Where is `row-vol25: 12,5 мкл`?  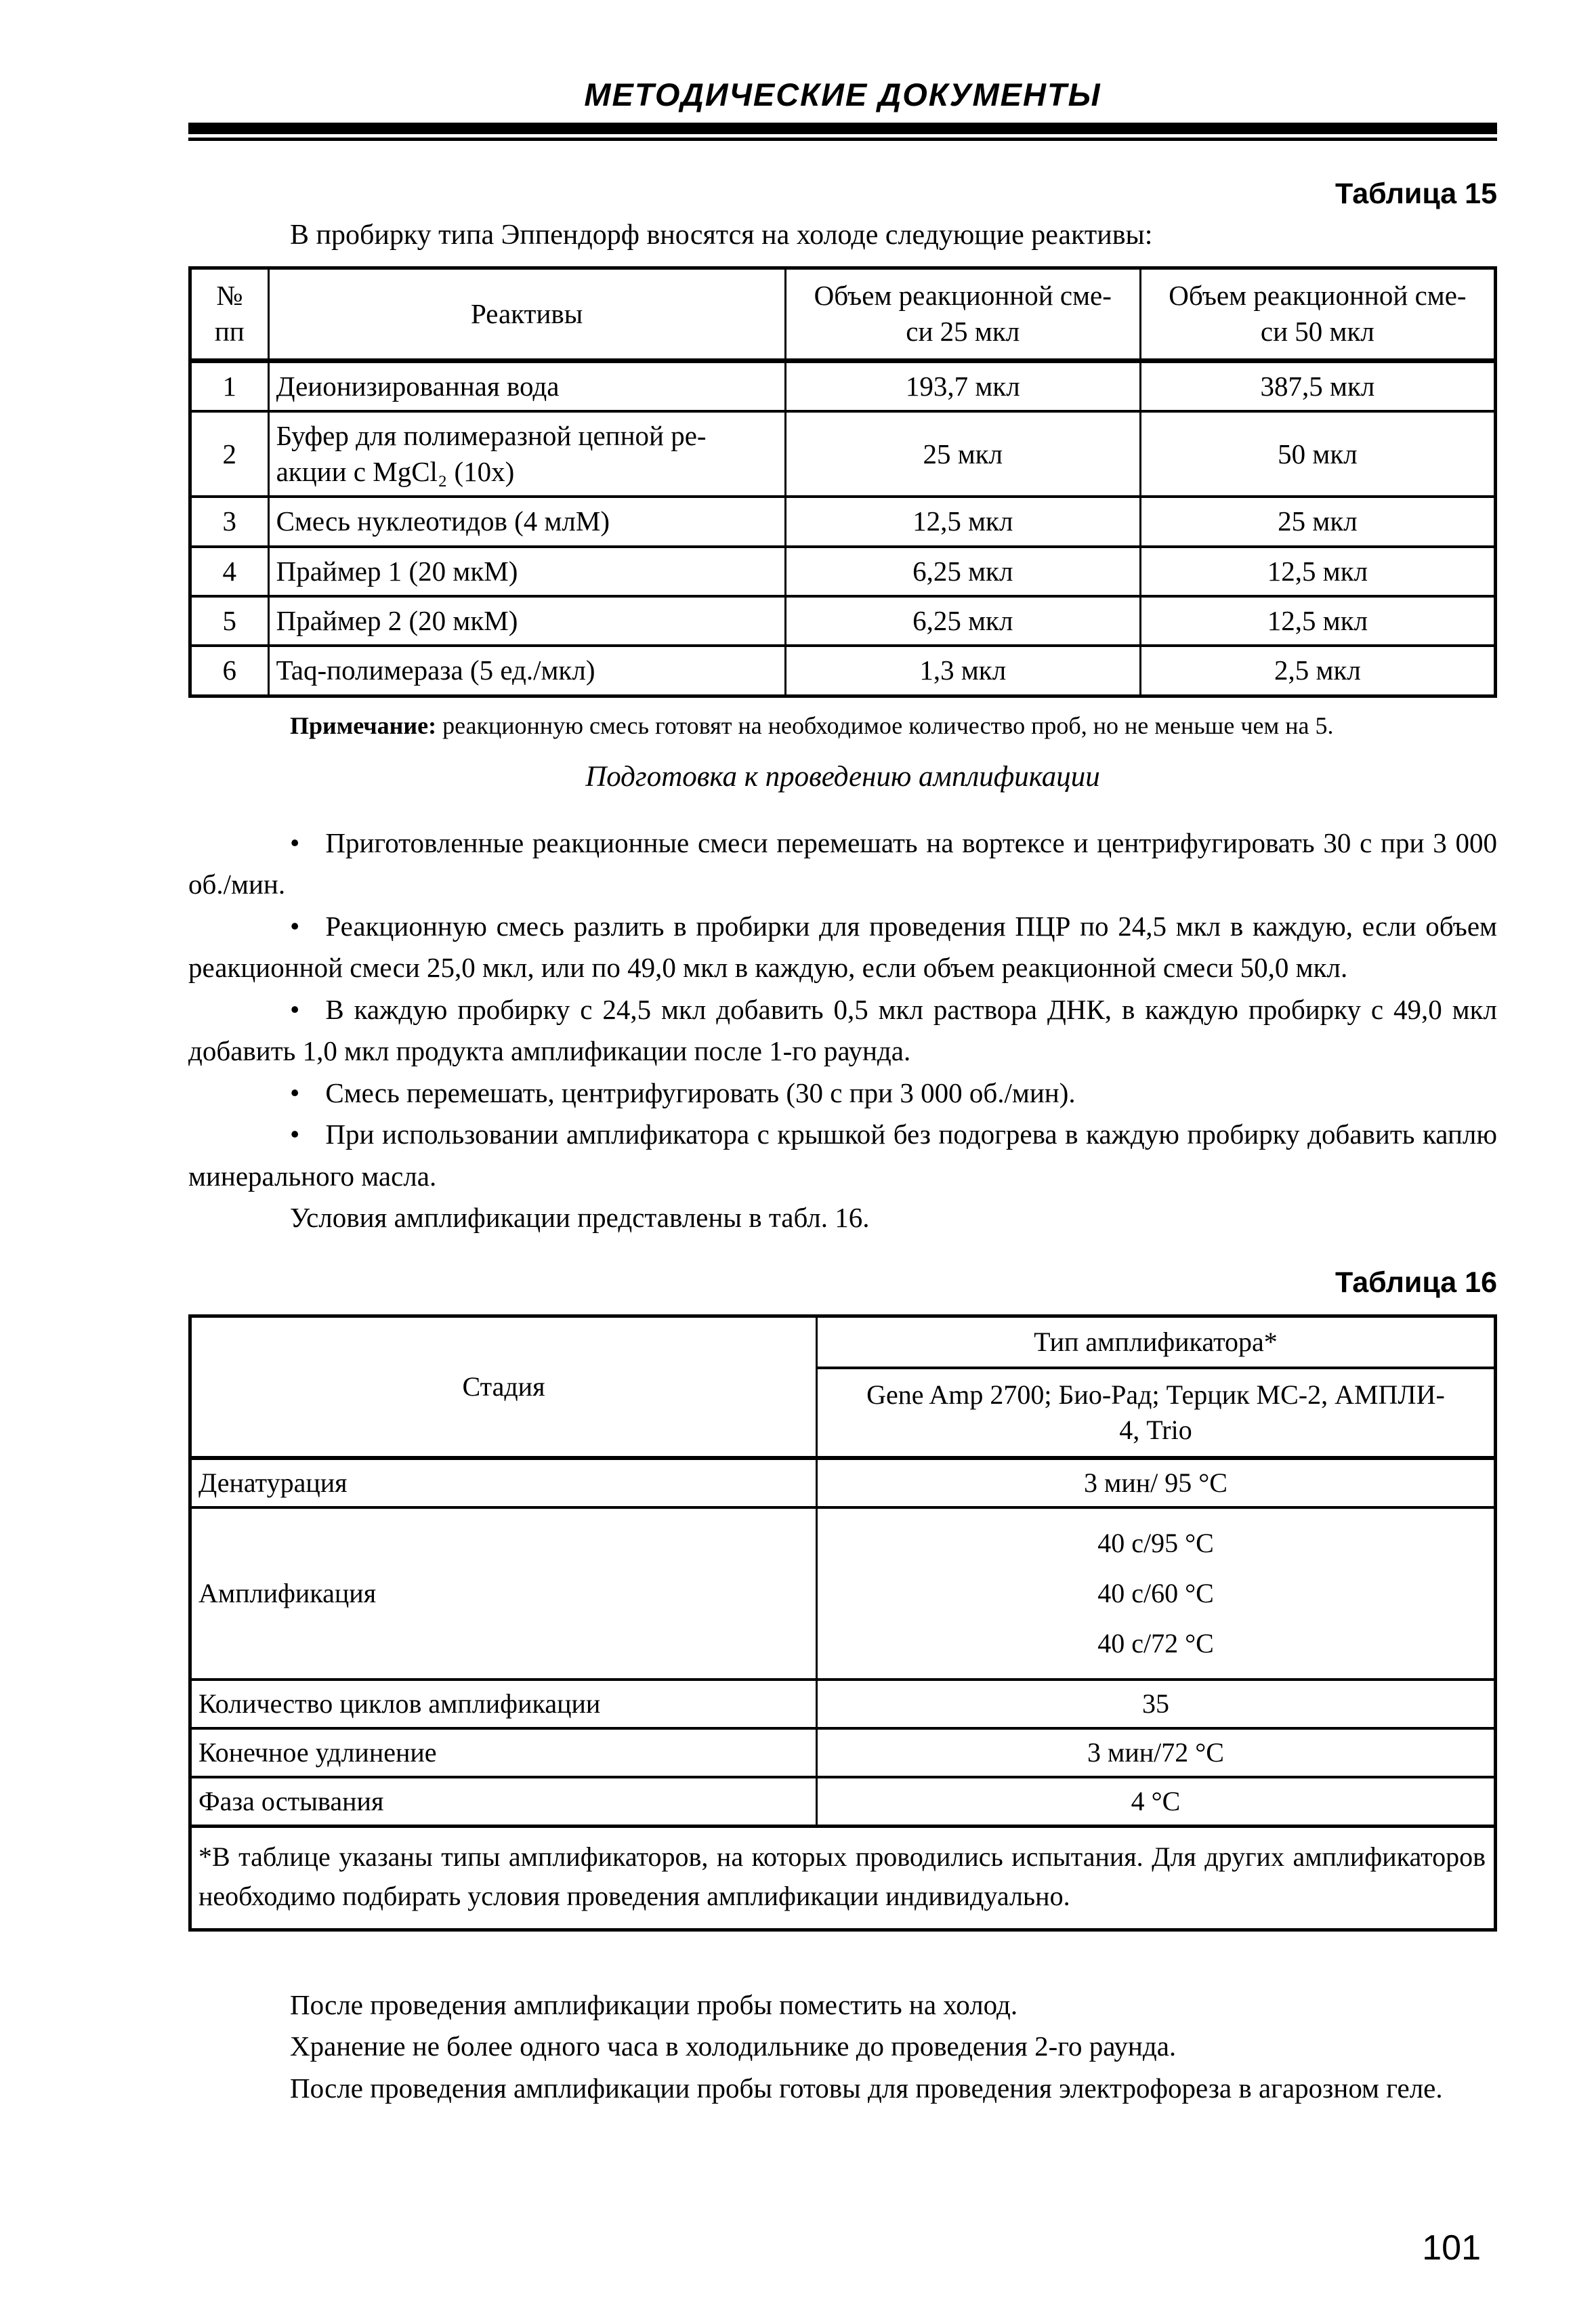
row-vol25: 12,5 мкл is located at coordinates (962, 522).